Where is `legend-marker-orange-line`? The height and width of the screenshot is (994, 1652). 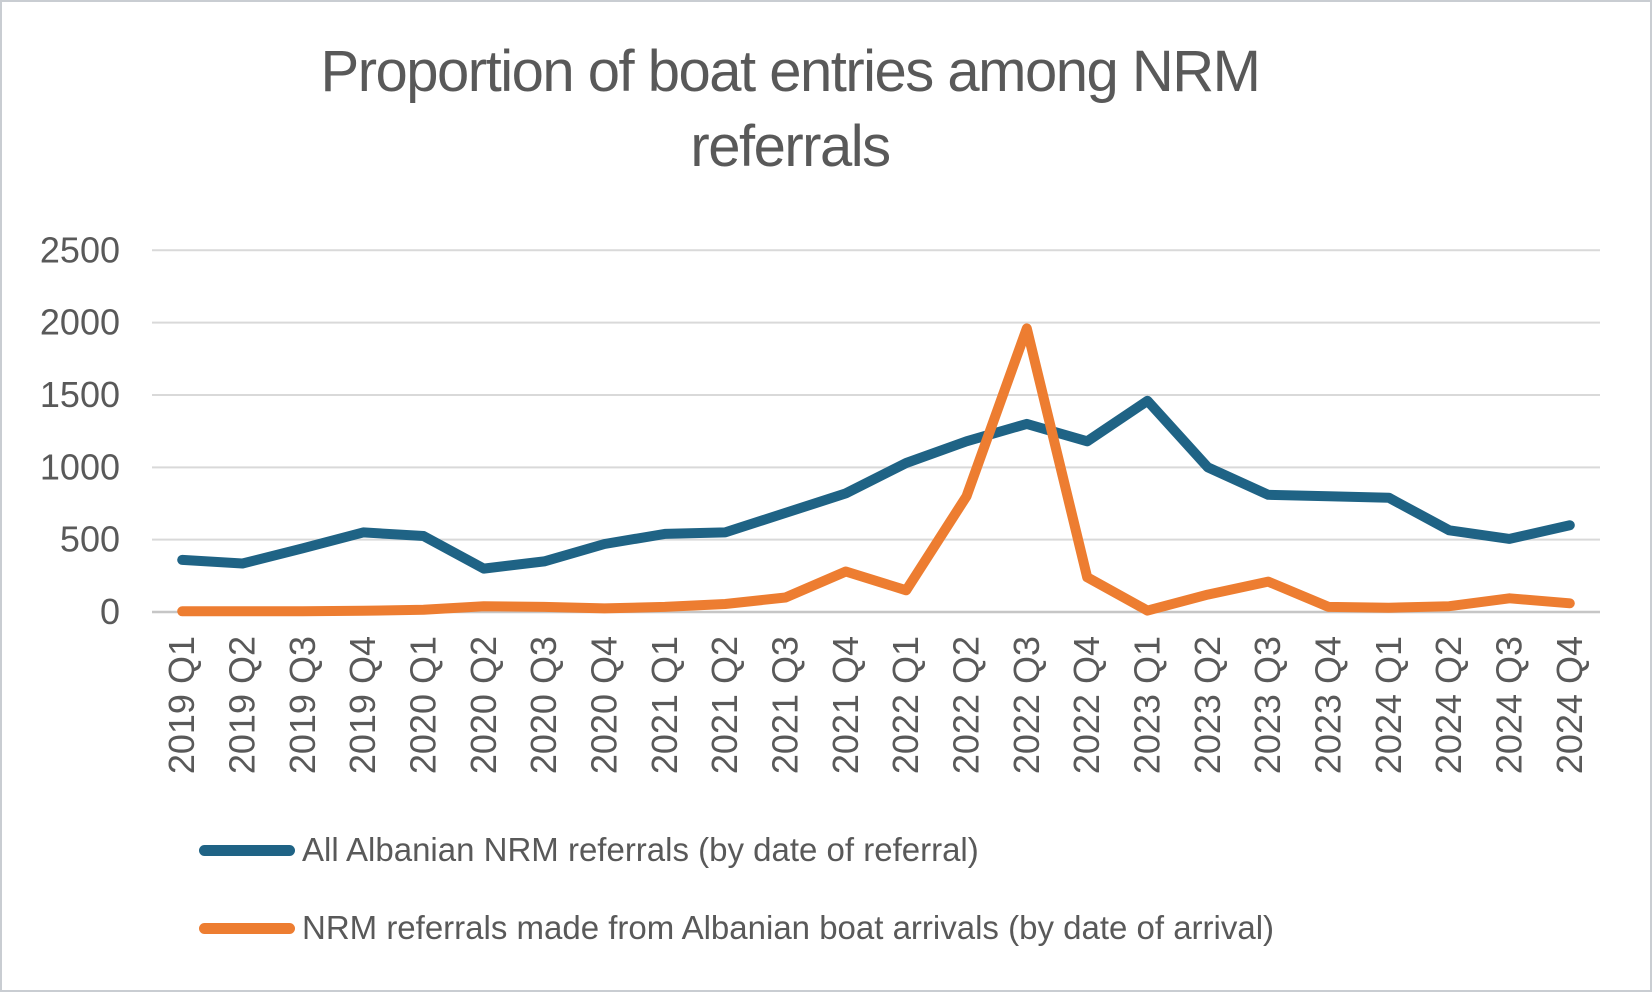
legend-marker-orange-line is located at coordinates (247, 928).